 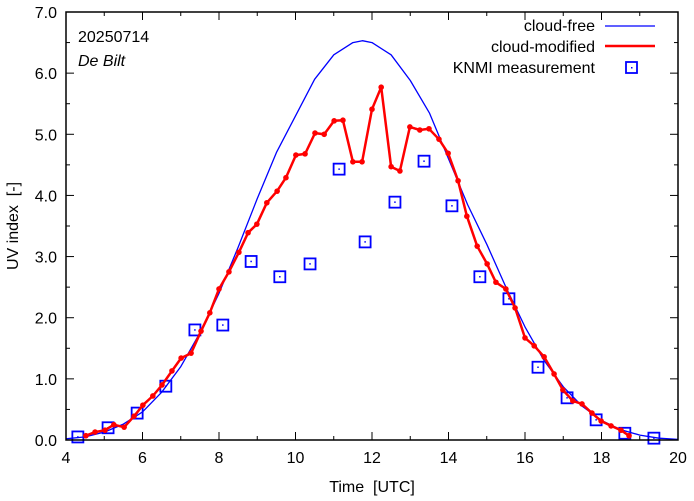 I want to click on y-tick-label: 1.0, so click(x=46, y=380).